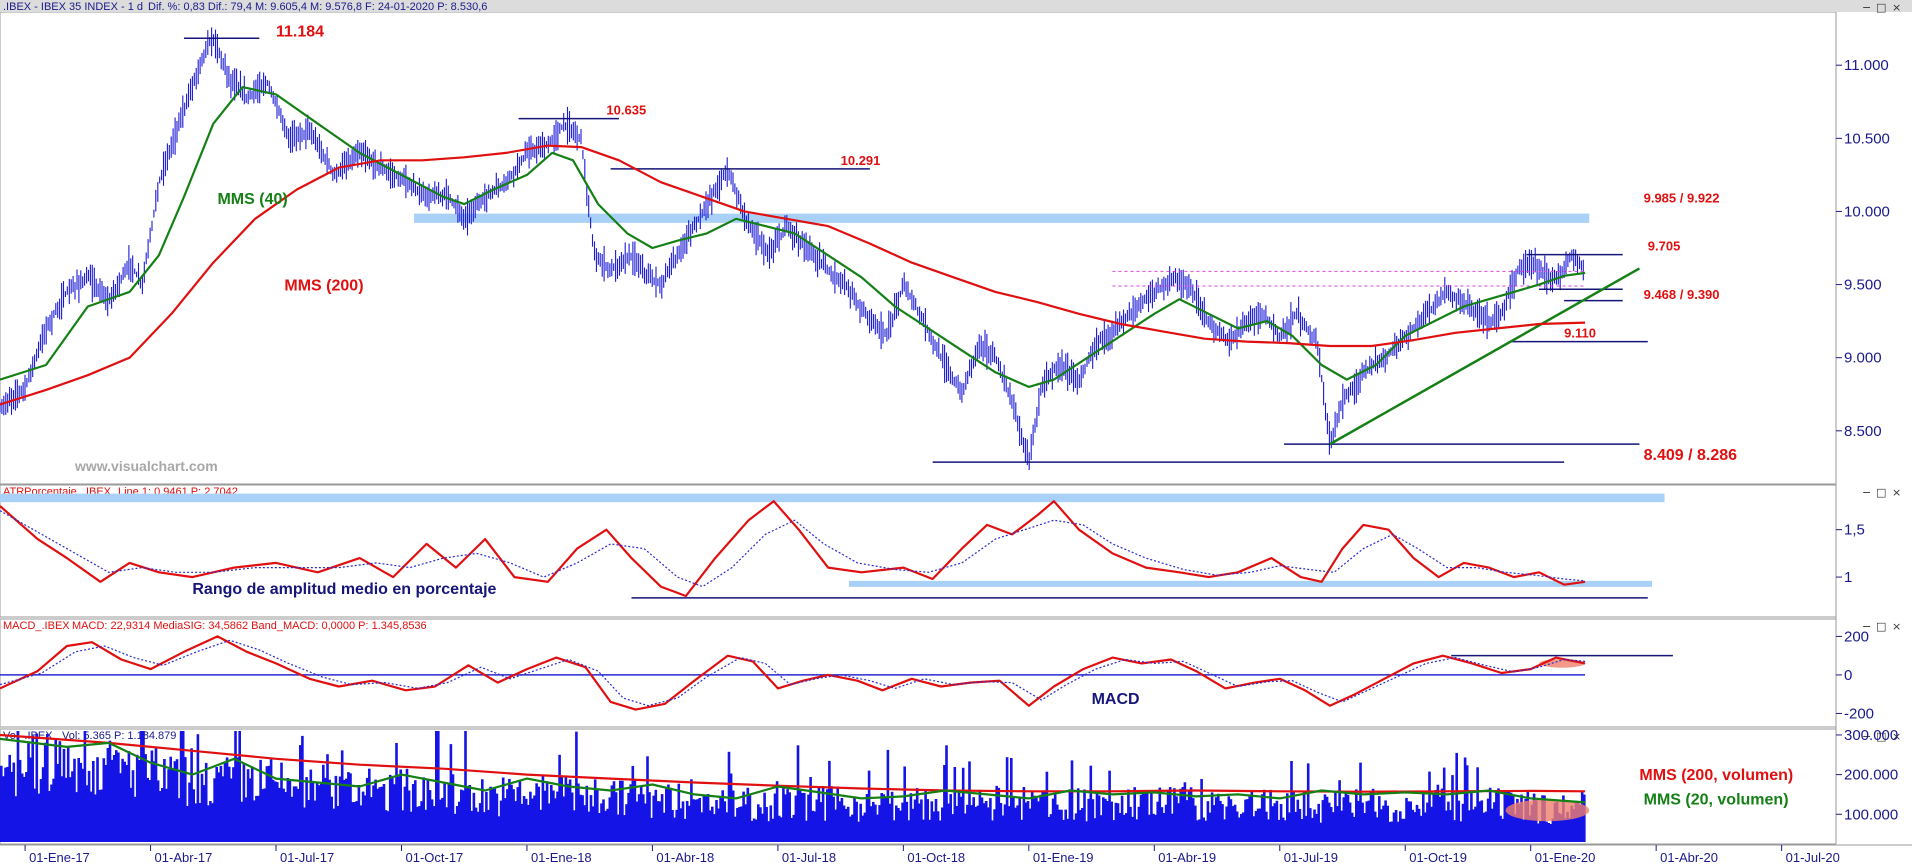 The width and height of the screenshot is (1912, 867). I want to click on volume-series-ma_long, so click(793, 763).